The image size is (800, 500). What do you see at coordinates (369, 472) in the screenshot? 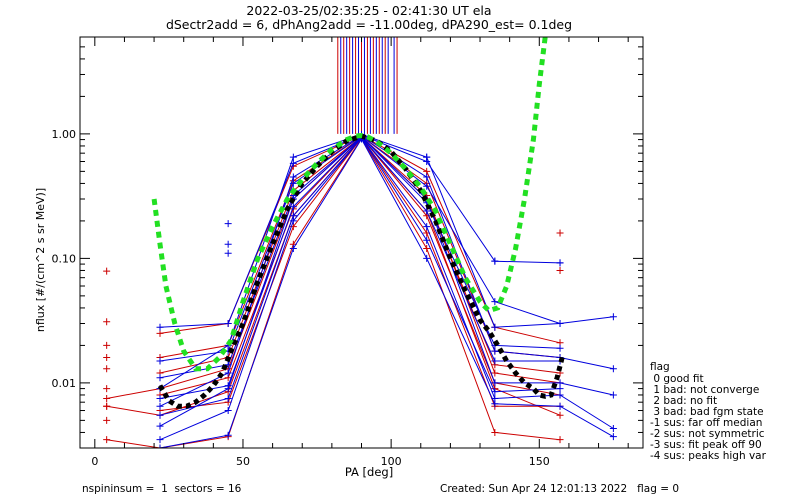
I see `x-axis-label: PA [deg]` at bounding box center [369, 472].